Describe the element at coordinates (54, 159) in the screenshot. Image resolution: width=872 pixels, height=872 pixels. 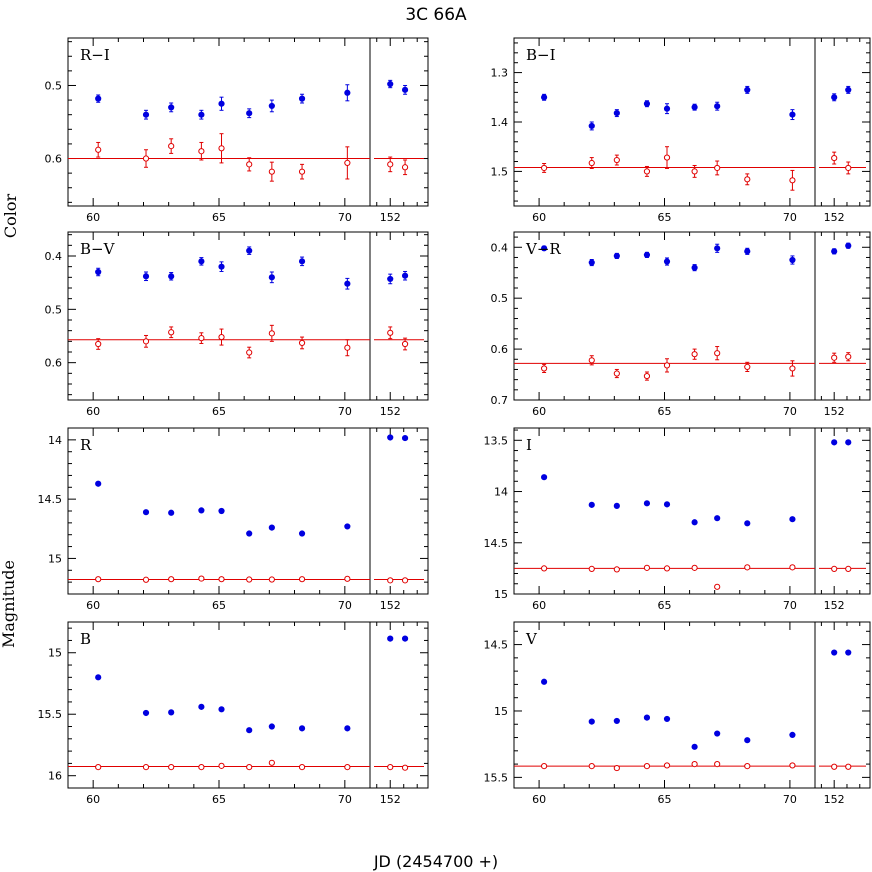
I see `y-tick-label: 0.6` at that location.